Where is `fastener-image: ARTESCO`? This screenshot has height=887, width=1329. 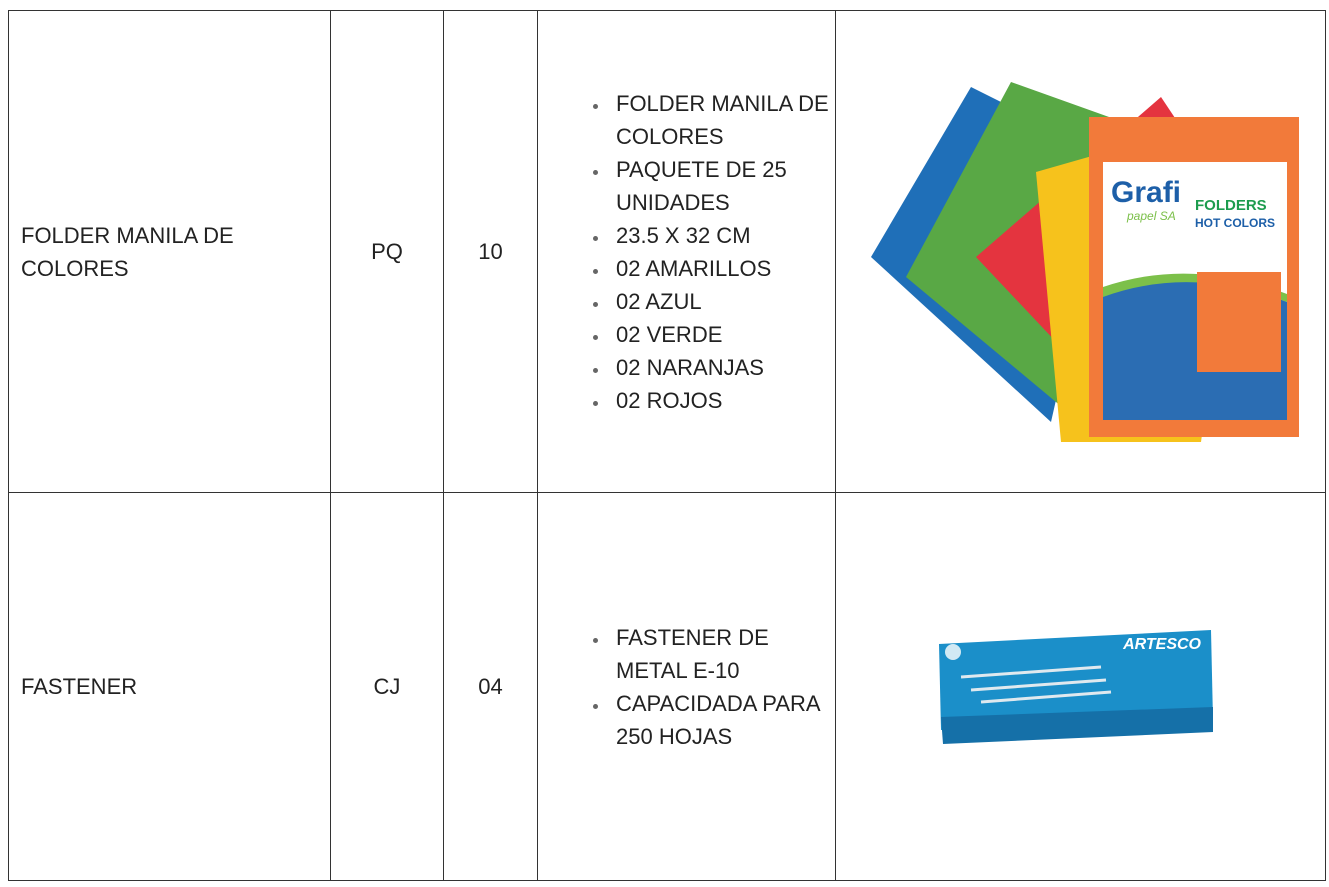 fastener-image: ARTESCO is located at coordinates (1075, 686).